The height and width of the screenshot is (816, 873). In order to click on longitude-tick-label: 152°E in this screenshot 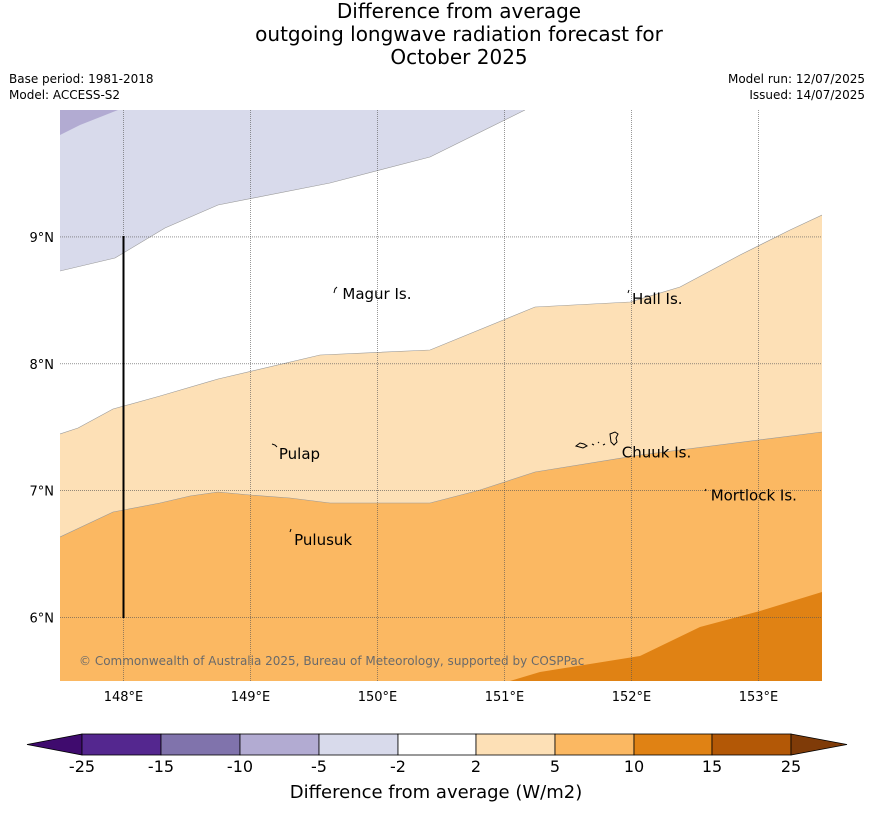, I will do `click(632, 697)`.